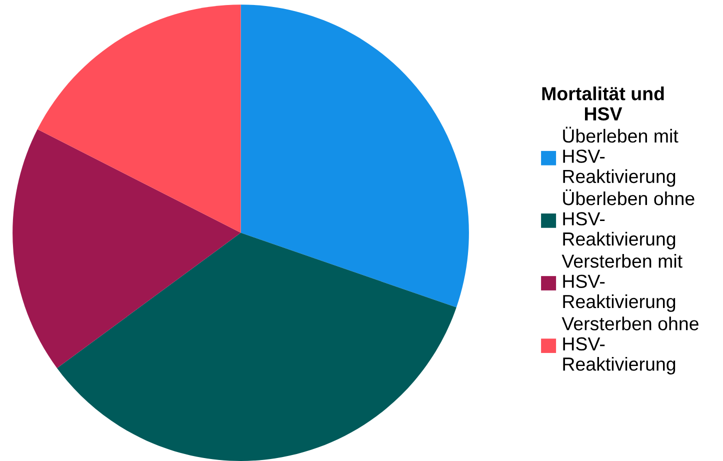  What do you see at coordinates (139, 118) in the screenshot?
I see `pie-slice` at bounding box center [139, 118].